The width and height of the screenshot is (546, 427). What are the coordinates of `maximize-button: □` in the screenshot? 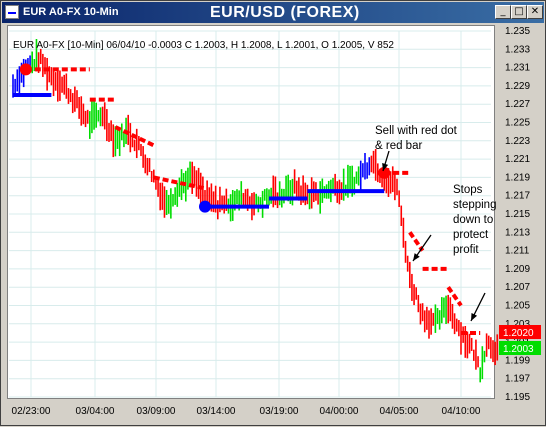 It's located at (519, 12).